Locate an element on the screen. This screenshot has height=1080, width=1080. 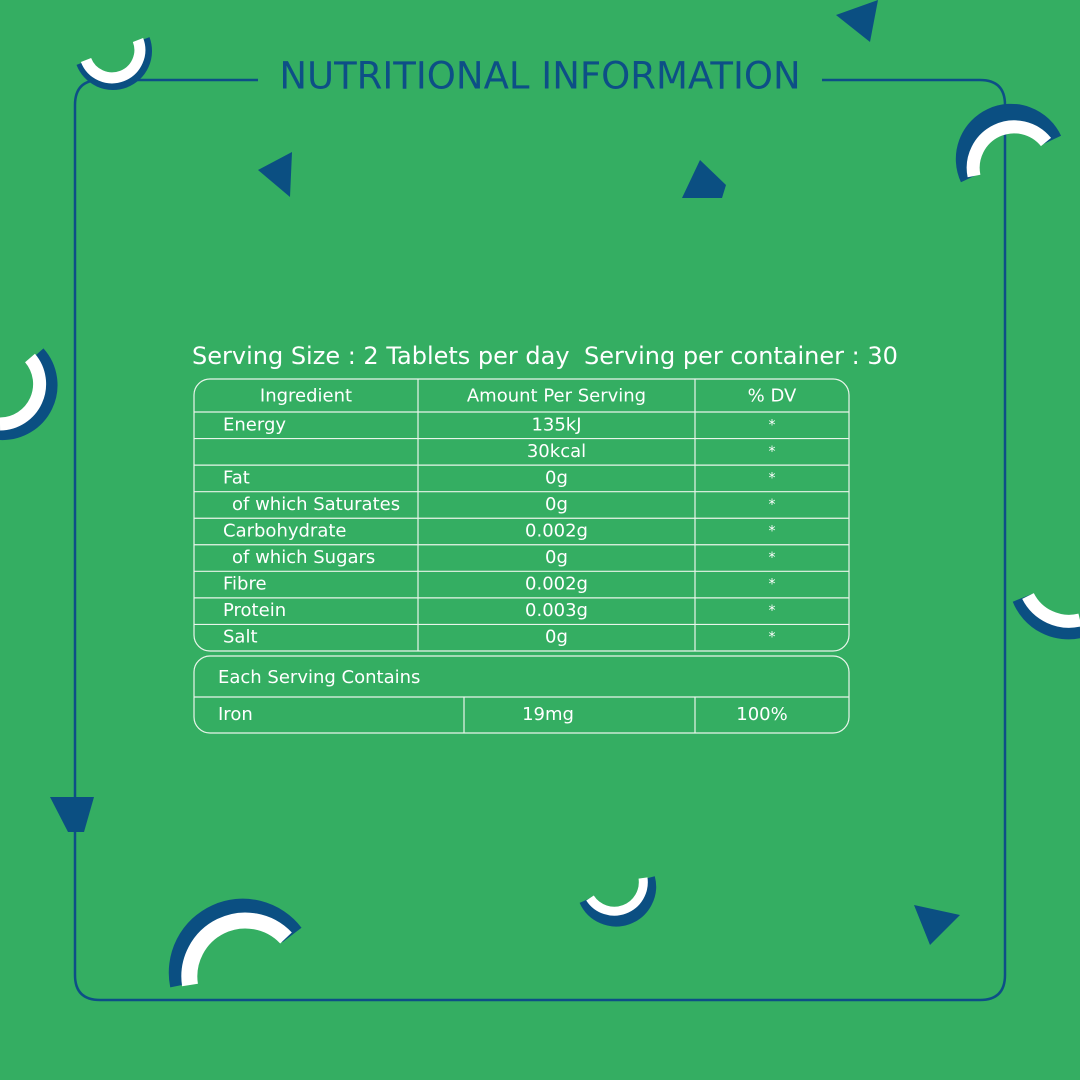
ingredient: Fibre is located at coordinates (245, 584).